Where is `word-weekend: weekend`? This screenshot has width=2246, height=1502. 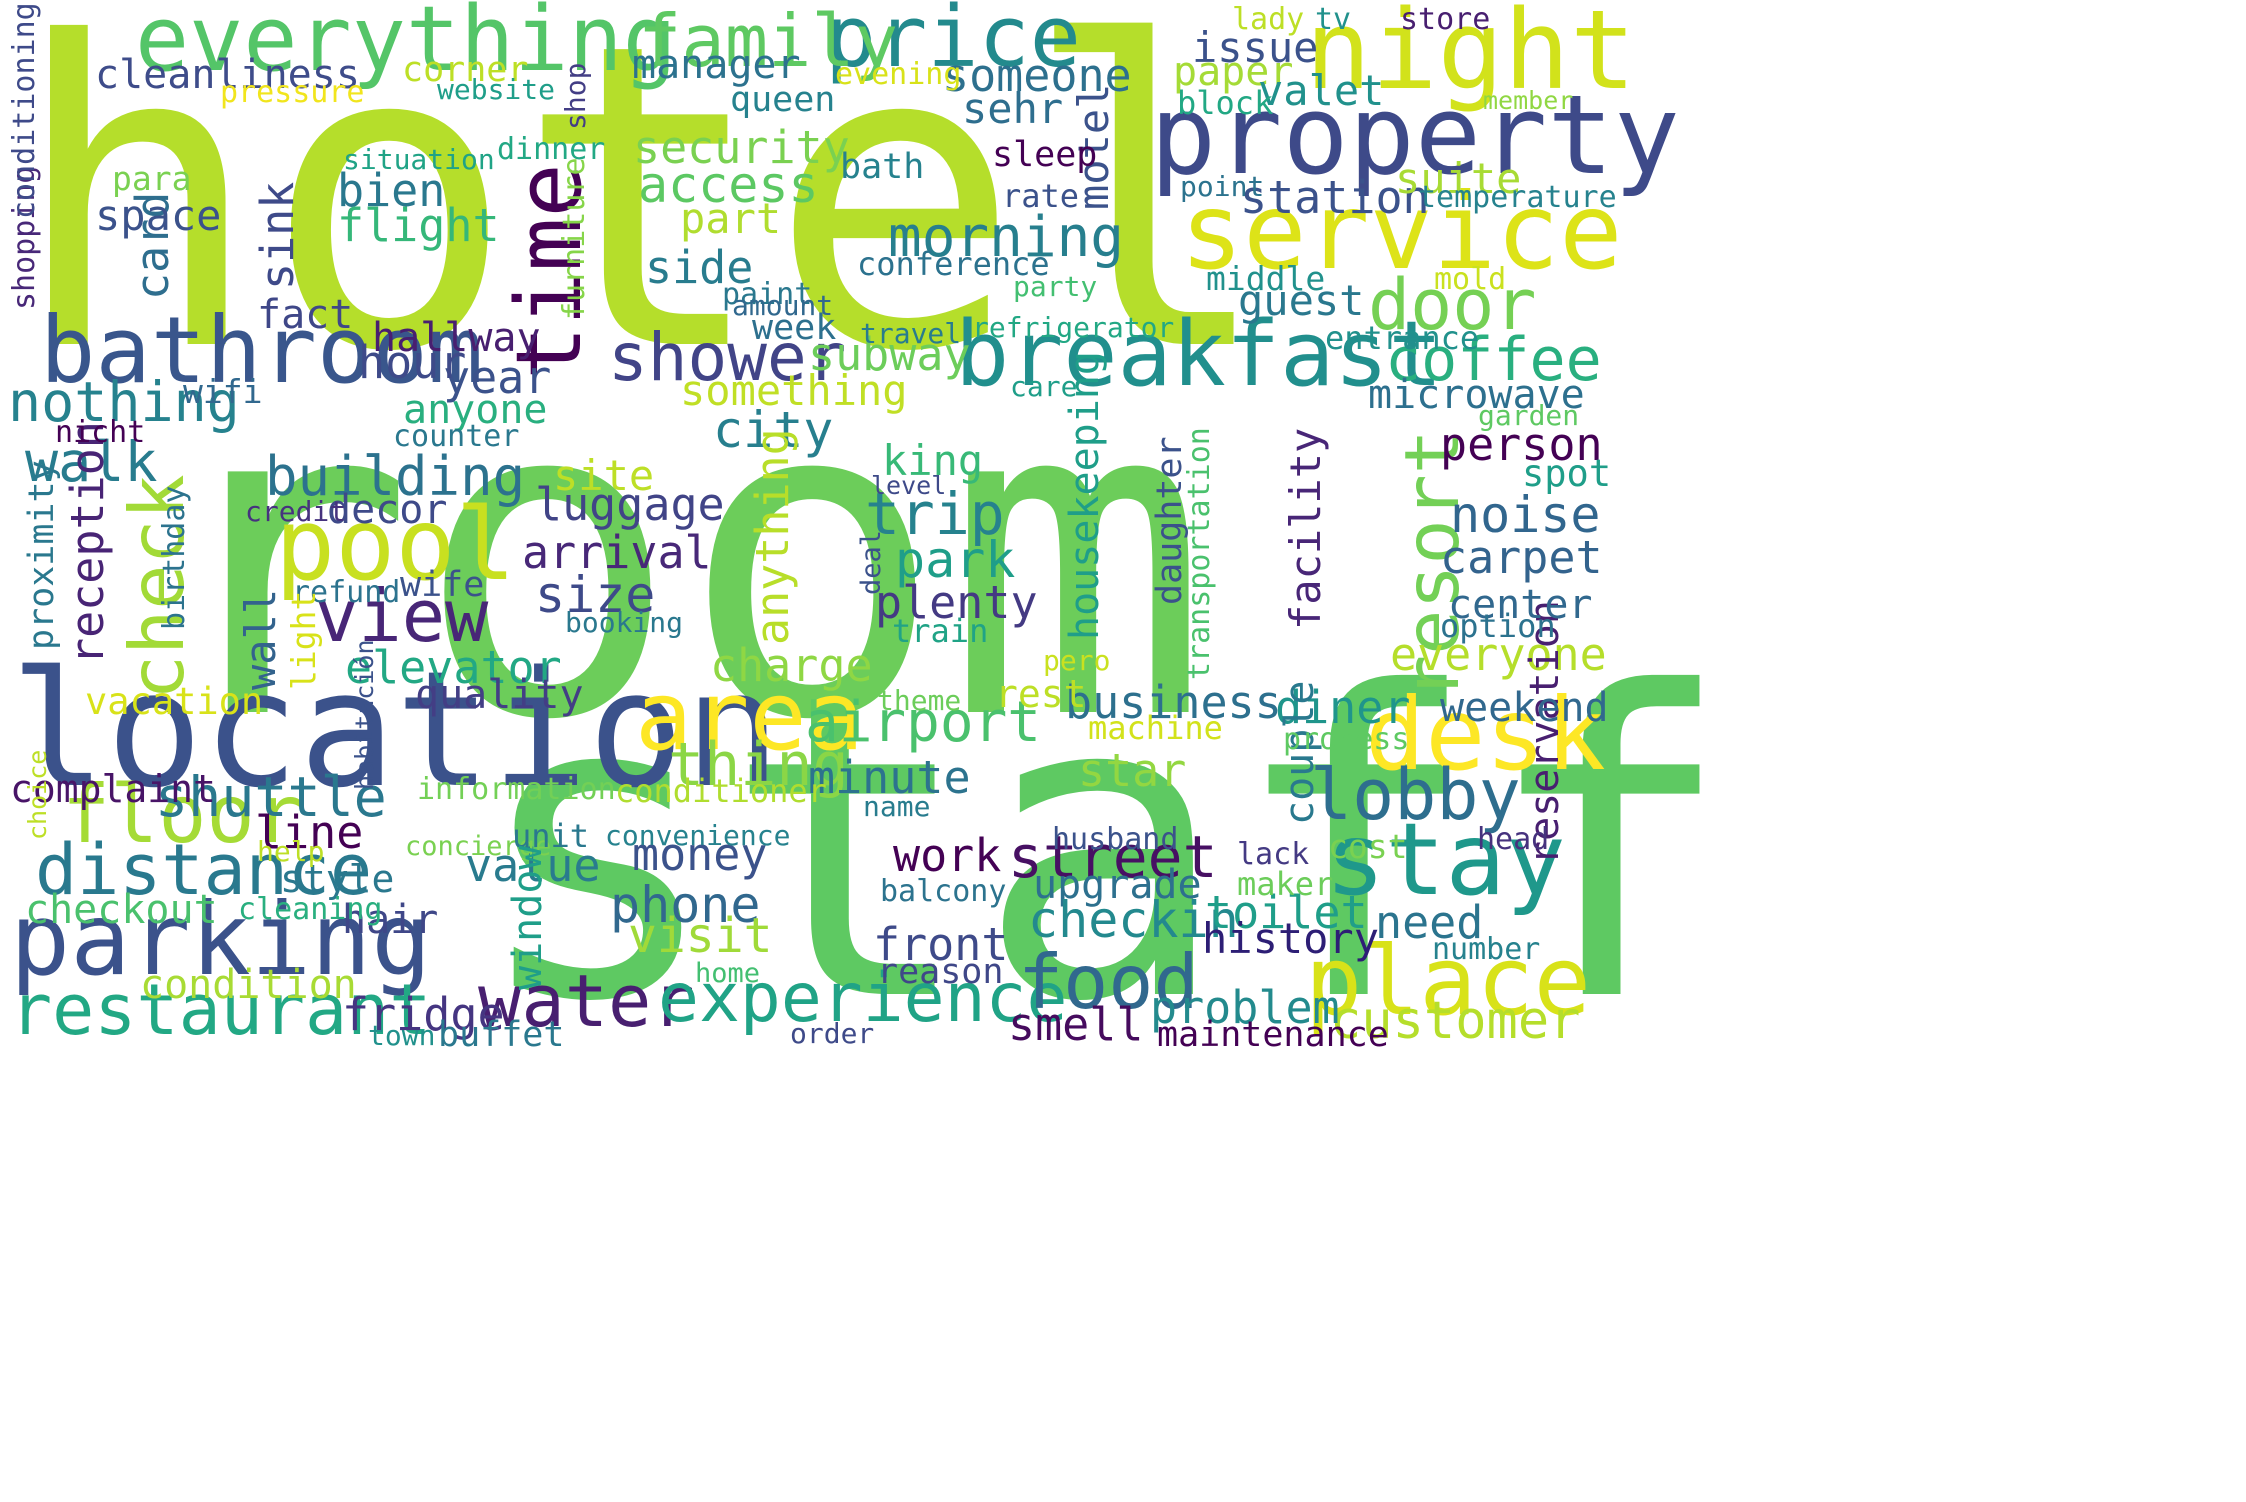 word-weekend: weekend is located at coordinates (1524, 708).